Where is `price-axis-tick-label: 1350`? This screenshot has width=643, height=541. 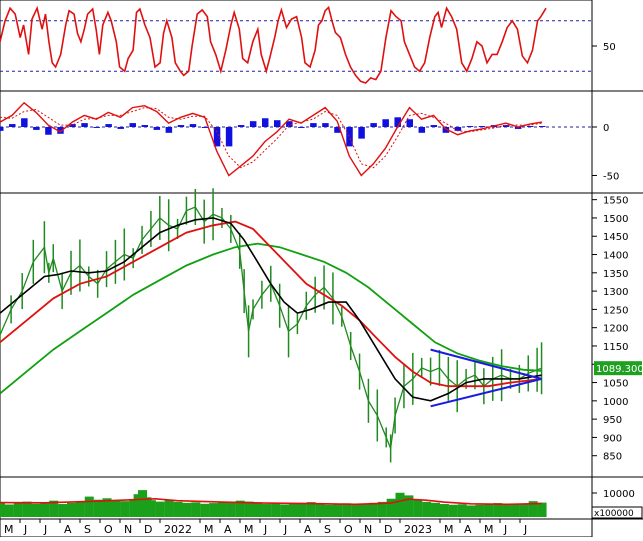 price-axis-tick-label: 1350 is located at coordinates (615, 274).